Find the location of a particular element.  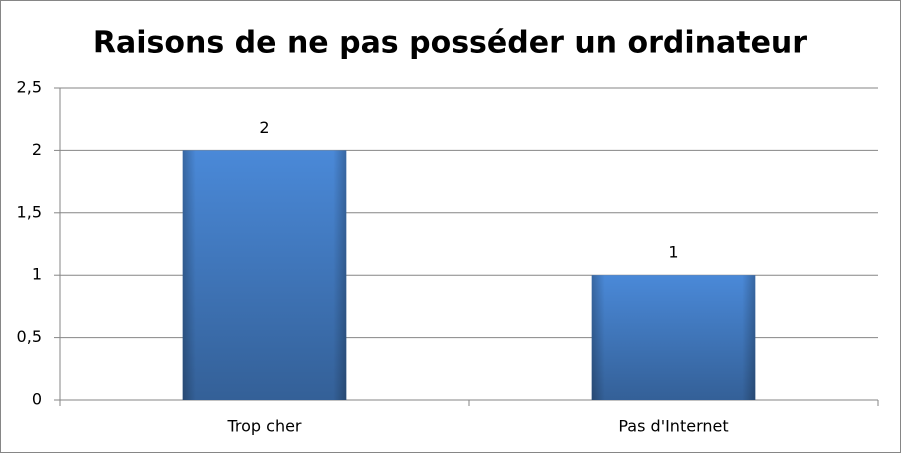

y-tick-label: 2 is located at coordinates (37, 149).